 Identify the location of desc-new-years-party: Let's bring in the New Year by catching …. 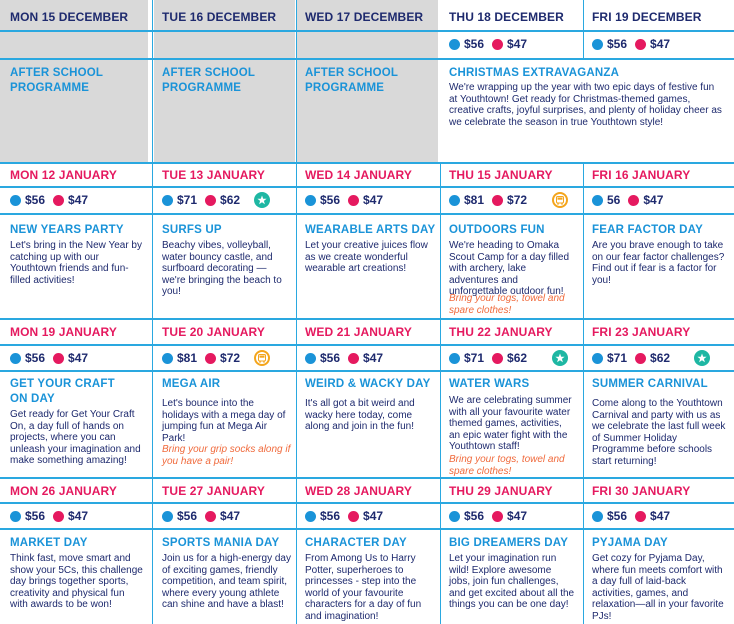
(76, 263).